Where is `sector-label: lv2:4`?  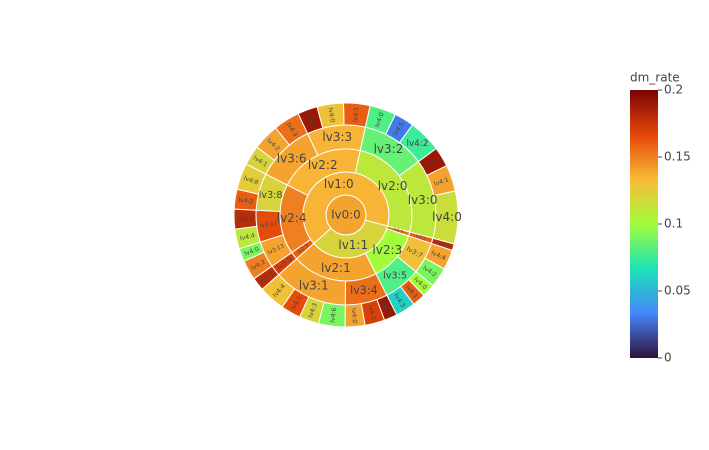
sector-label: lv2:4 is located at coordinates (292, 218).